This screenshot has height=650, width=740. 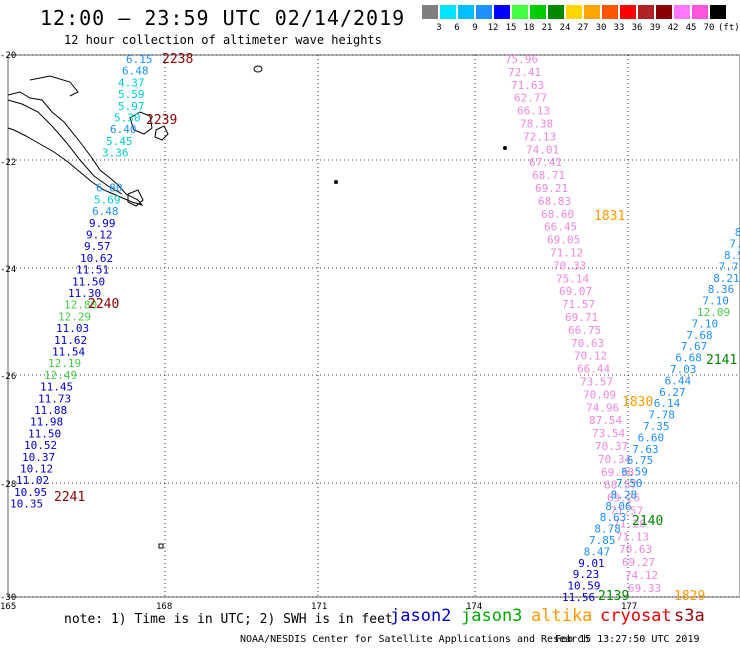 What do you see at coordinates (161, 546) in the screenshot?
I see `islet-c` at bounding box center [161, 546].